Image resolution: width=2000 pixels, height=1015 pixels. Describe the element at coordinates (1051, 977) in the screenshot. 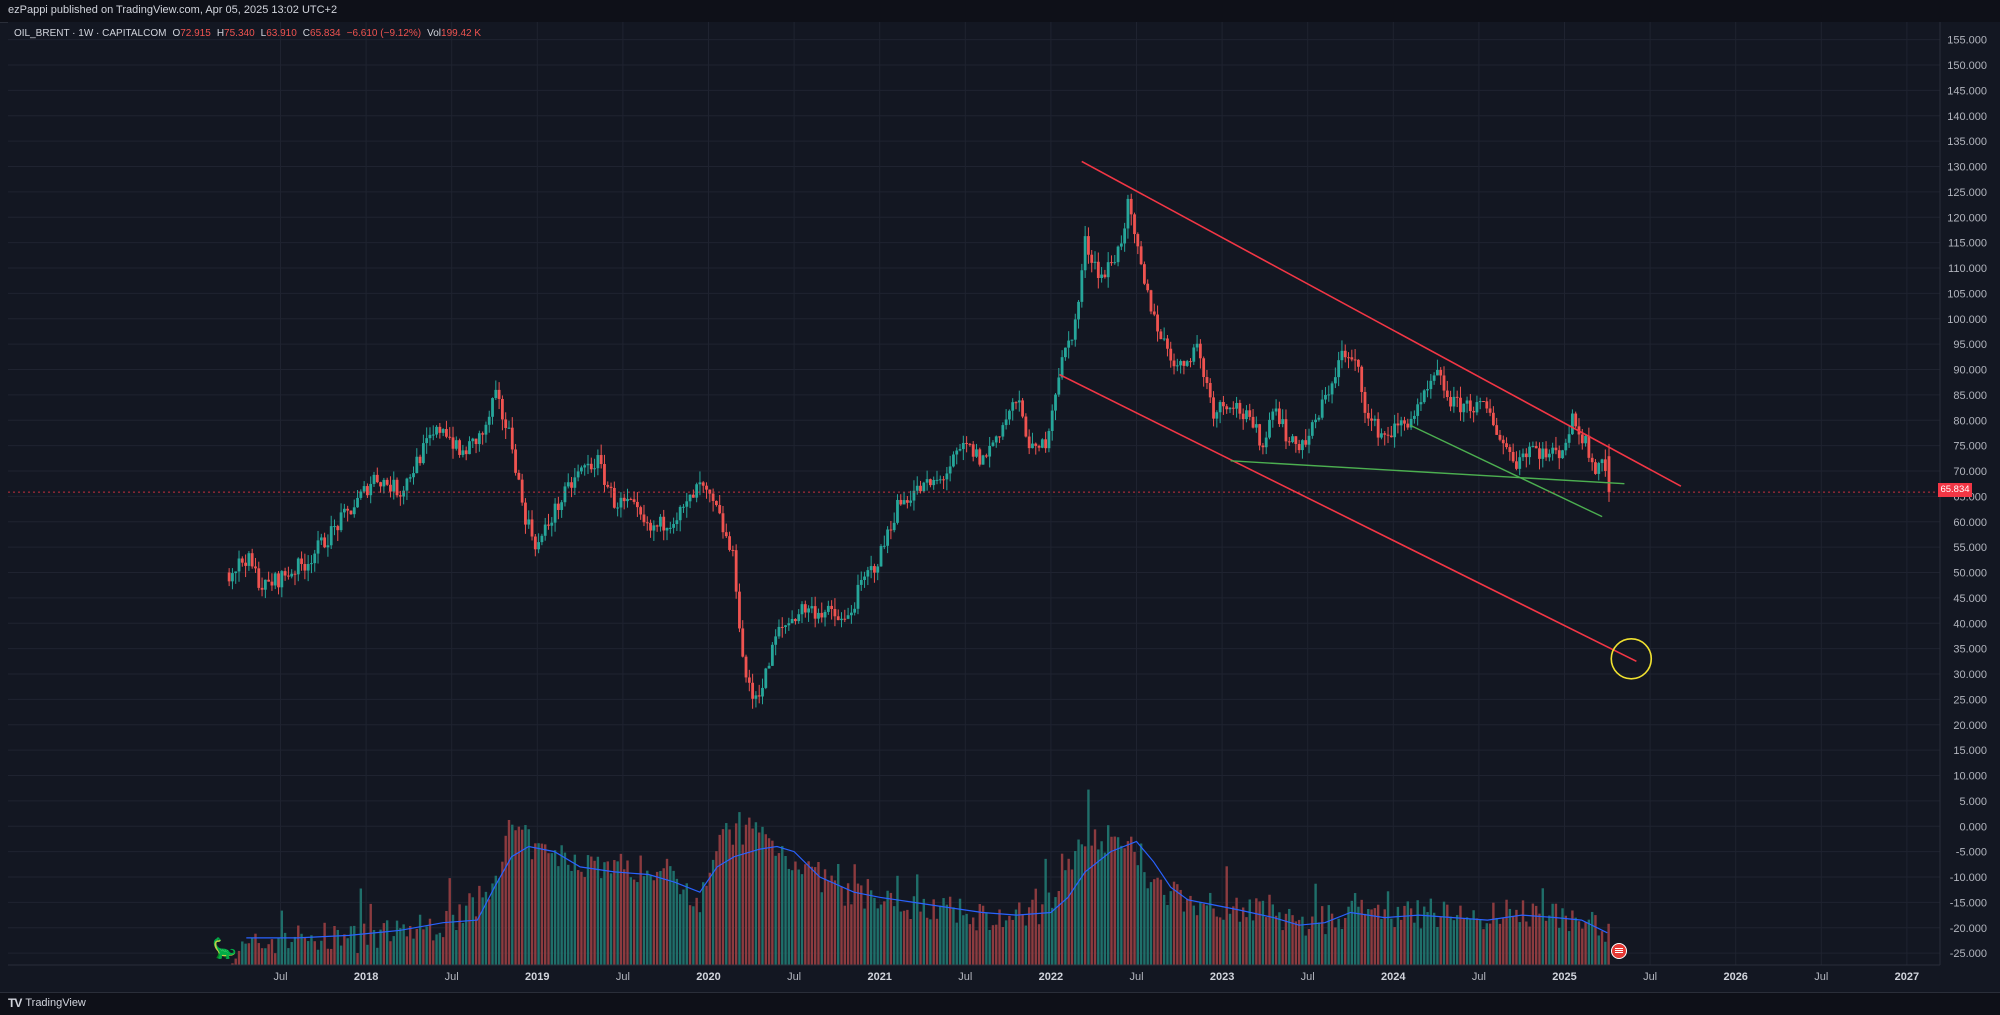

I see `time-tick-label: 2022` at that location.